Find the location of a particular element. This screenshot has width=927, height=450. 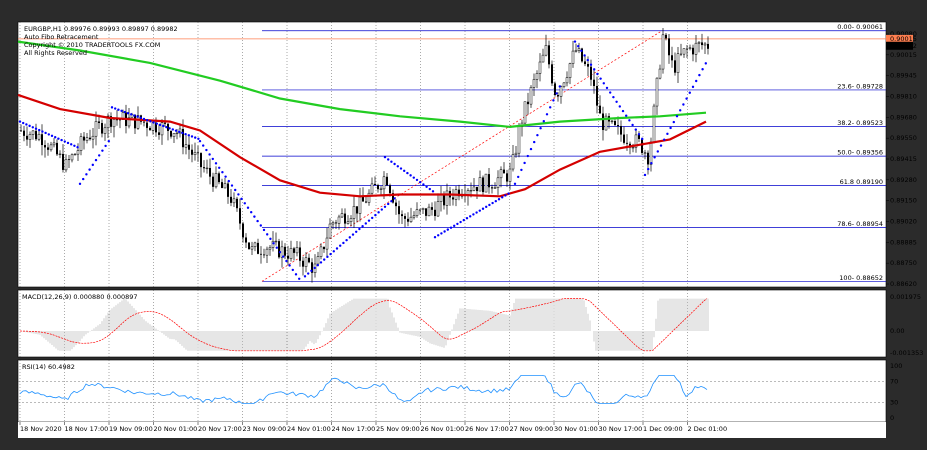

time-axis-label: 2 Dec 01:00 is located at coordinates (708, 429).